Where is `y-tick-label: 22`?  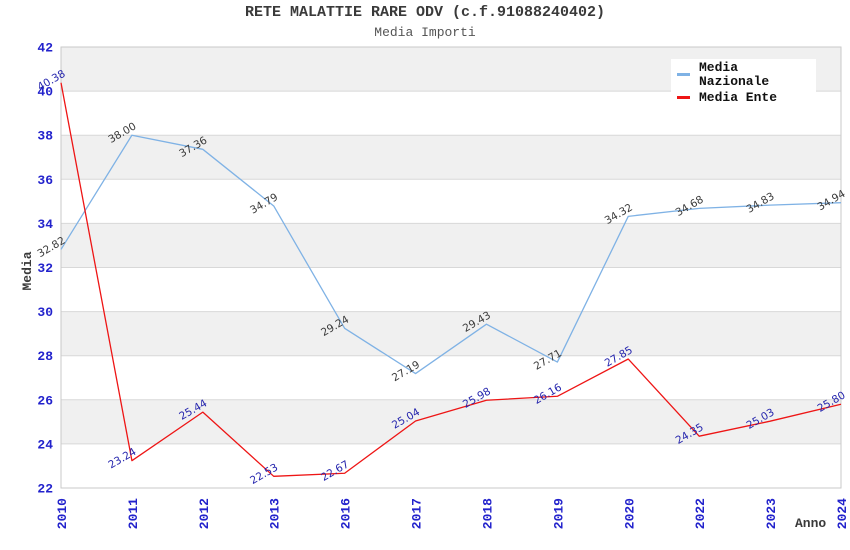 y-tick-label: 22 is located at coordinates (45, 489).